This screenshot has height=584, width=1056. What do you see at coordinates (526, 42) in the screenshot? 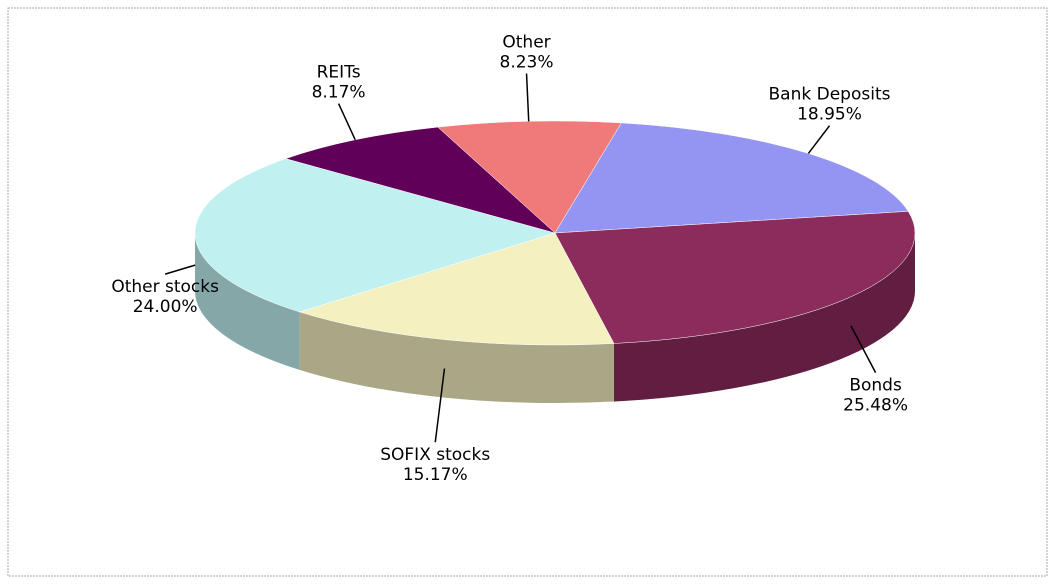
I see `slice-label: Other` at bounding box center [526, 42].